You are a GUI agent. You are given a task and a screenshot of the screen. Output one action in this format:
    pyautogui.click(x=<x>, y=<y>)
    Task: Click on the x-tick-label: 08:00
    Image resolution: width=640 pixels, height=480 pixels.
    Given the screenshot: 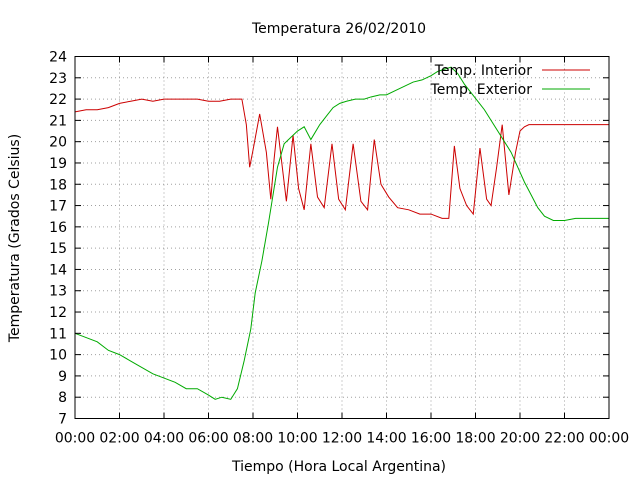 What is the action you would take?
    pyautogui.click(x=253, y=439)
    